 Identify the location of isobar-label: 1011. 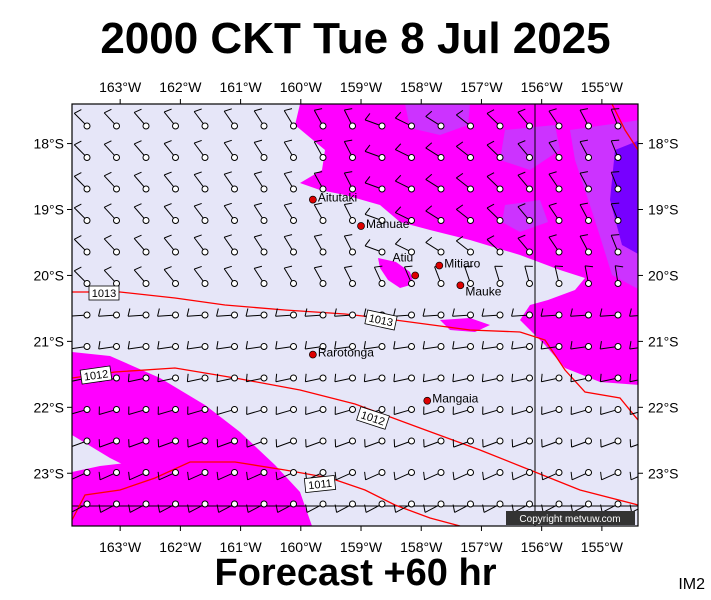
(320, 484).